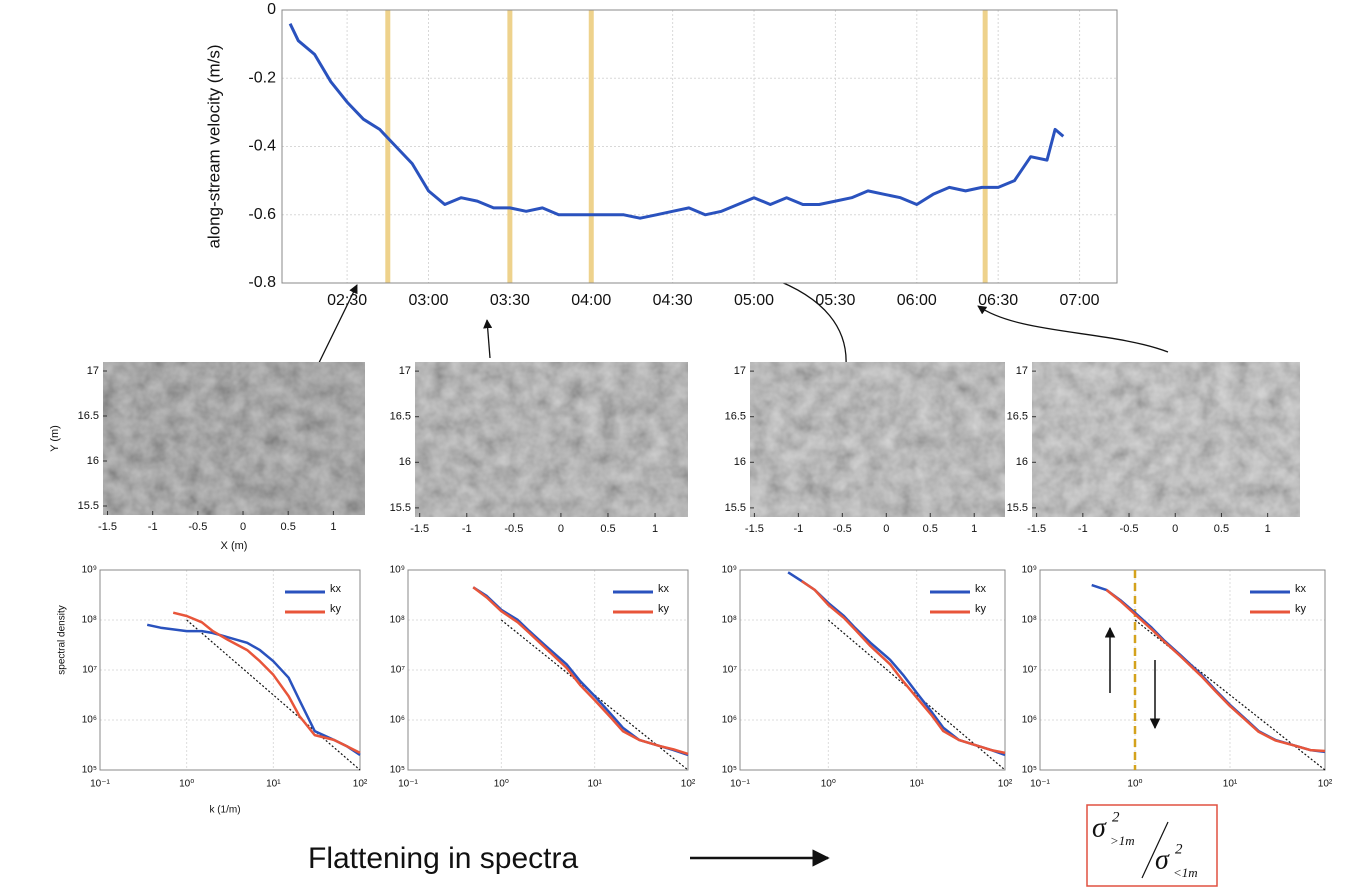 This screenshot has height=888, width=1367. Describe the element at coordinates (213, 146) in the screenshot. I see `y-axis-label: along-stream velocity (m/s)` at that location.